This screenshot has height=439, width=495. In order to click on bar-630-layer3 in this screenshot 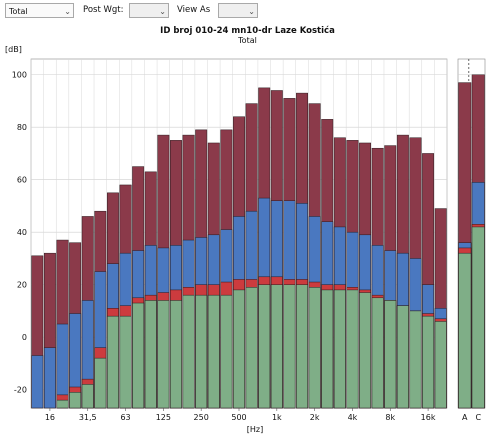, I will do `click(251, 348)`.